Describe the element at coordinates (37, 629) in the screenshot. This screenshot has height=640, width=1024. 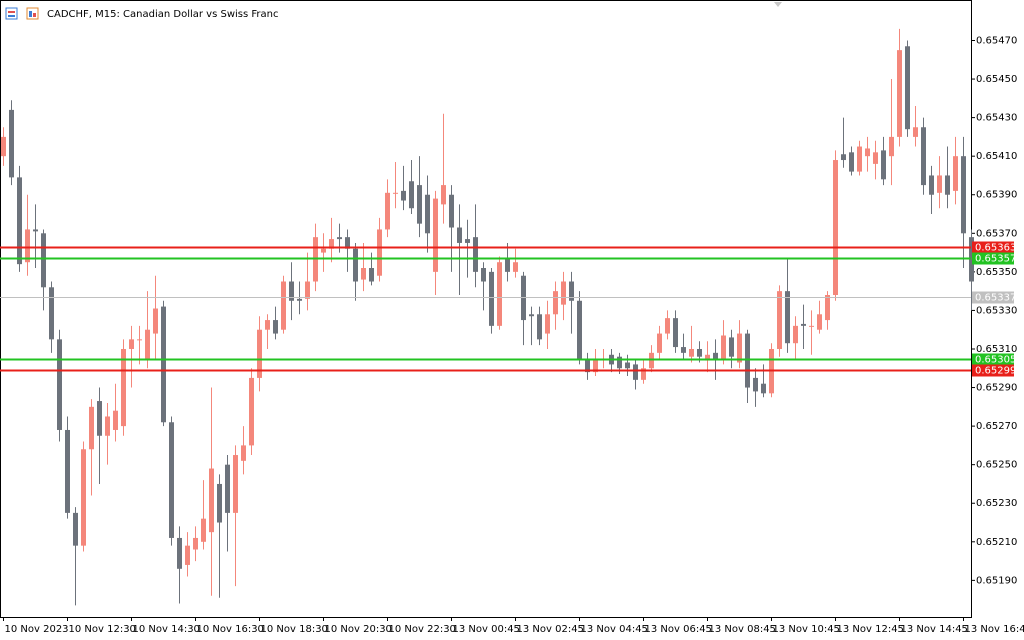
I see `x-tick-label: 10 Nov 2023` at that location.